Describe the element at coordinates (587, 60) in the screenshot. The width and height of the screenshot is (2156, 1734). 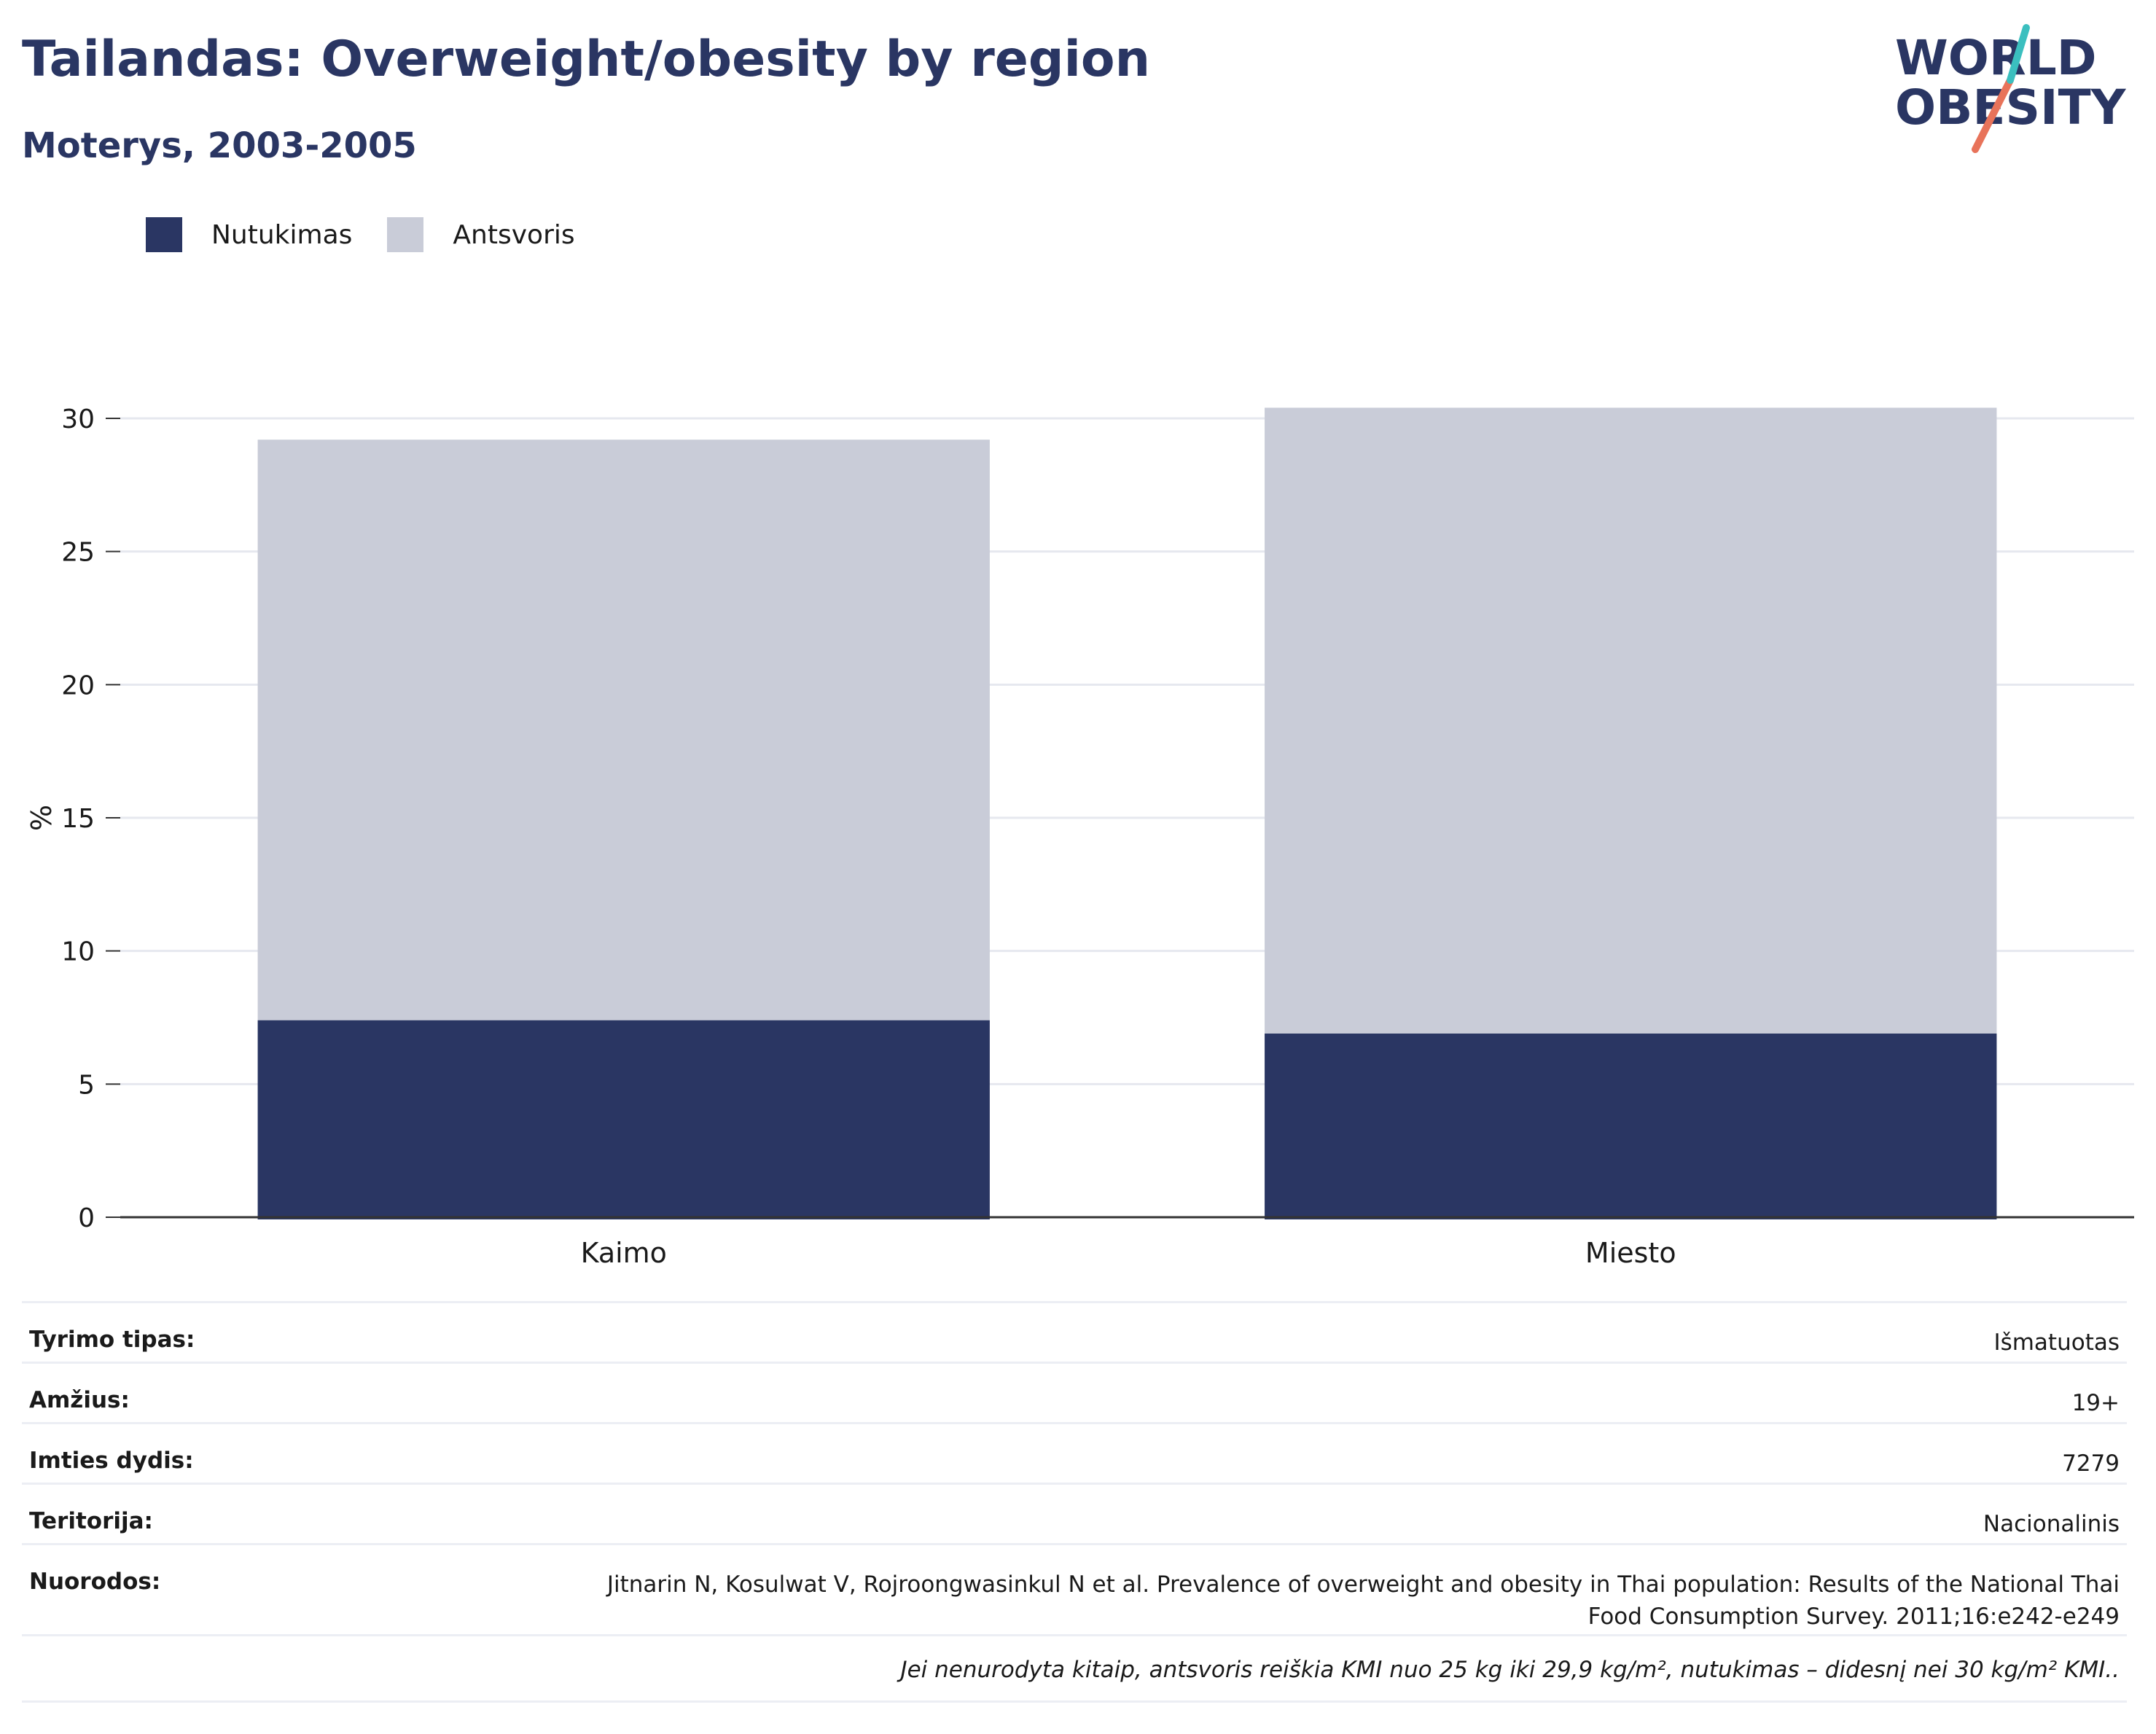
I see `chart-title: Tailandas: Overweight/obesity by region` at that location.